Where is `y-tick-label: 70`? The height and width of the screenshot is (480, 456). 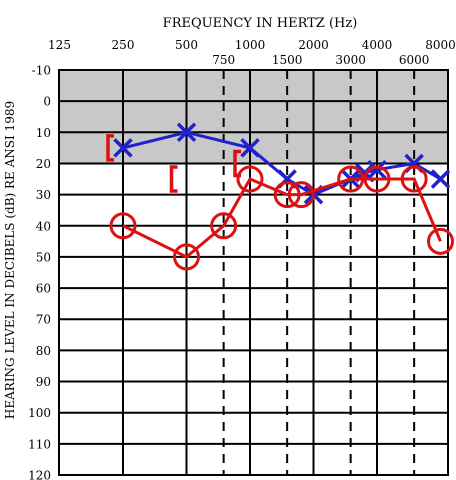 y-tick-label: 70 is located at coordinates (43, 320).